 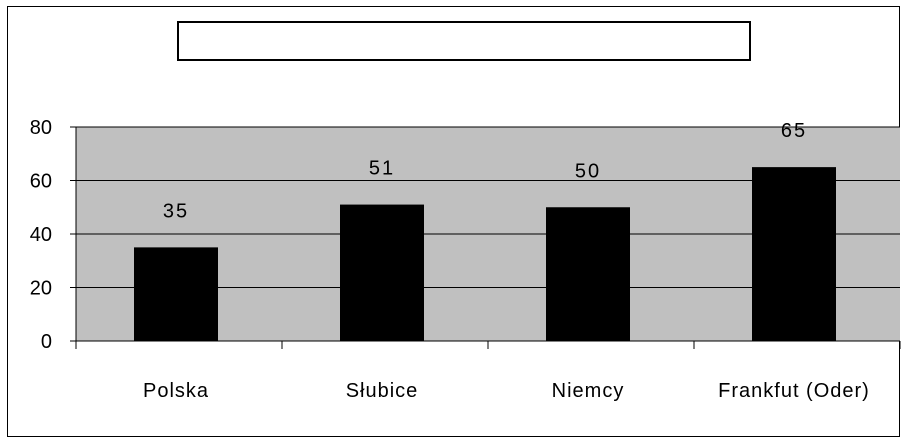 I want to click on data-label-2: 50, so click(x=588, y=171).